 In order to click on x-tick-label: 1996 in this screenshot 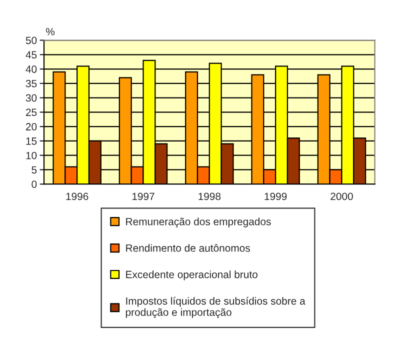, I will do `click(77, 196)`.